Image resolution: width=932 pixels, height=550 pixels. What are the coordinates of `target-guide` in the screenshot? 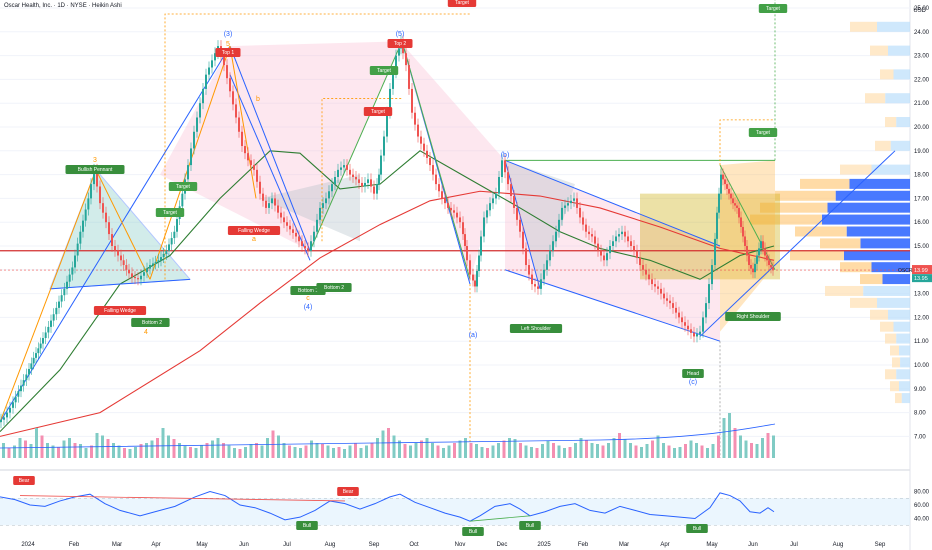 It's located at (747, 142).